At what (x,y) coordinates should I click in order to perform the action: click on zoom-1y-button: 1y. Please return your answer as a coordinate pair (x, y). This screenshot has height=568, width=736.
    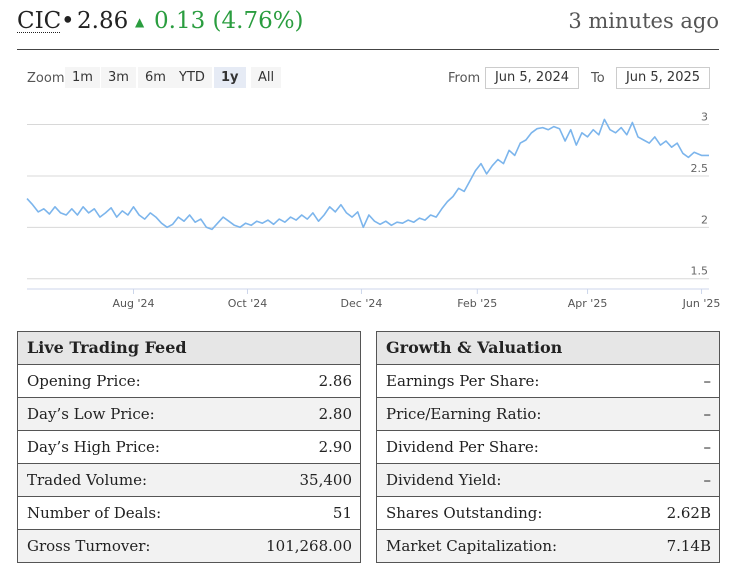
    Looking at the image, I should click on (230, 77).